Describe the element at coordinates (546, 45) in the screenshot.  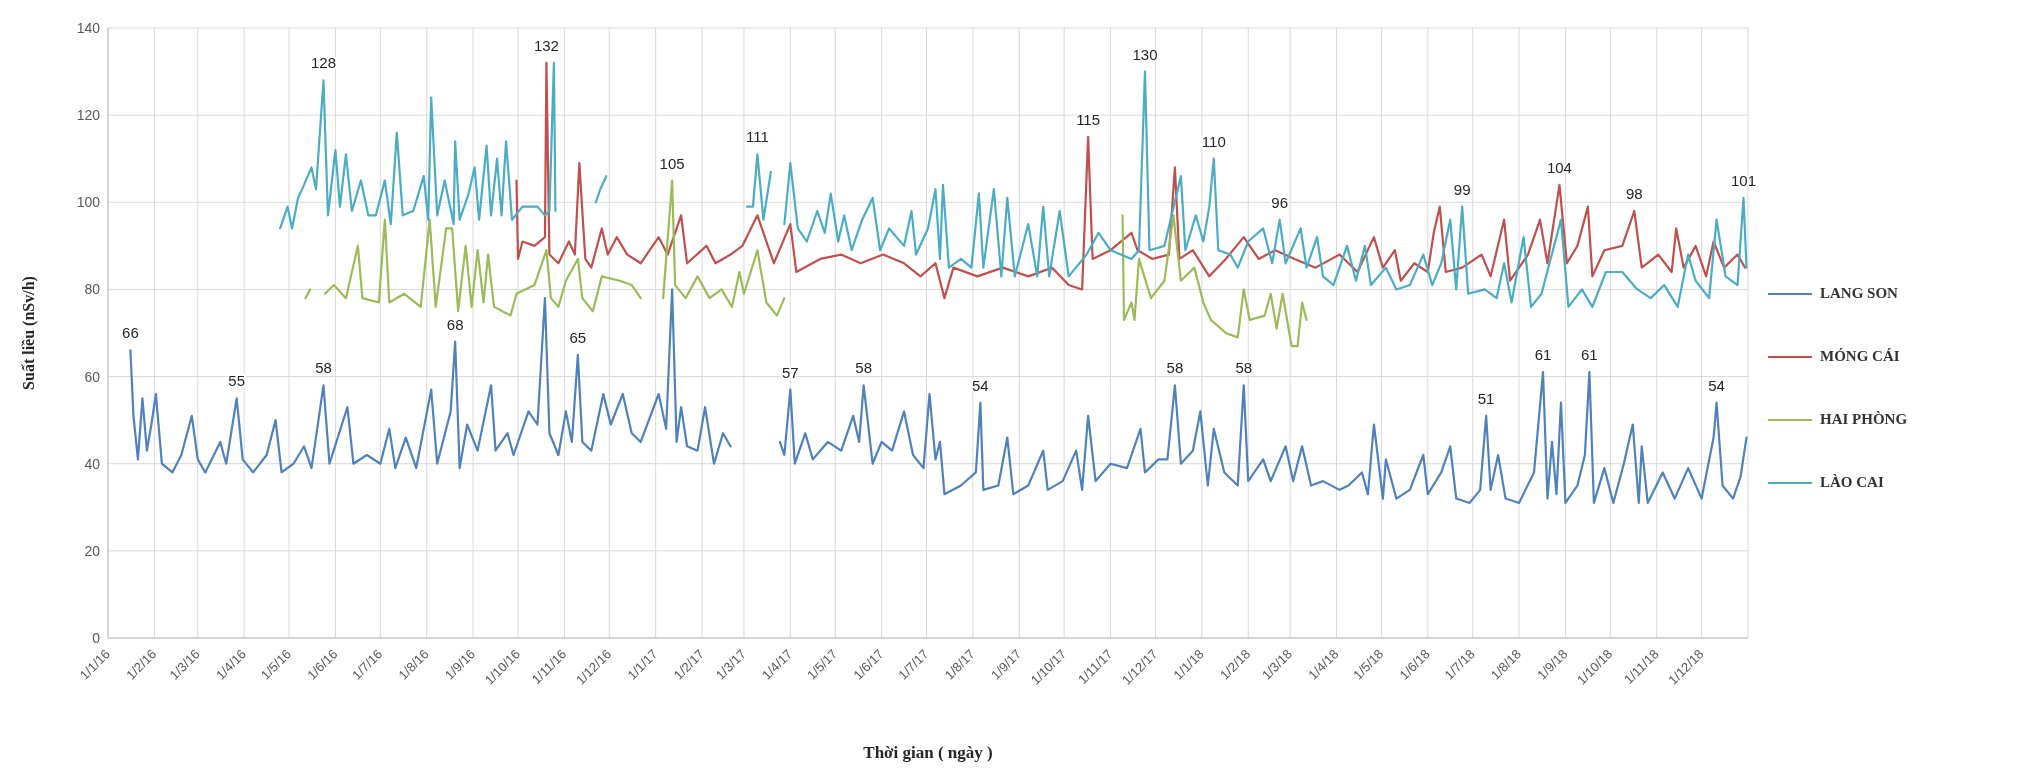
I see `data-label: 132` at that location.